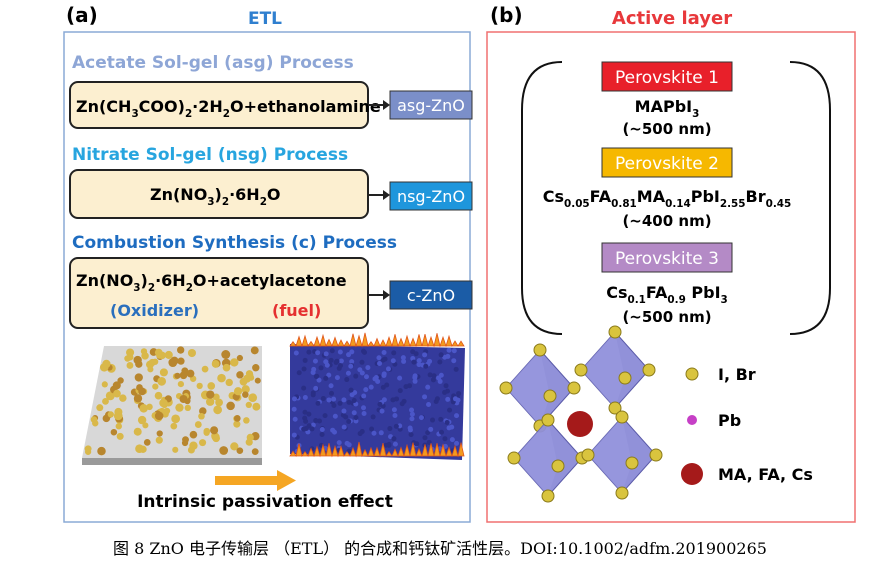  Describe the element at coordinates (624, 204) in the screenshot. I see `subscript: 0.81` at that location.